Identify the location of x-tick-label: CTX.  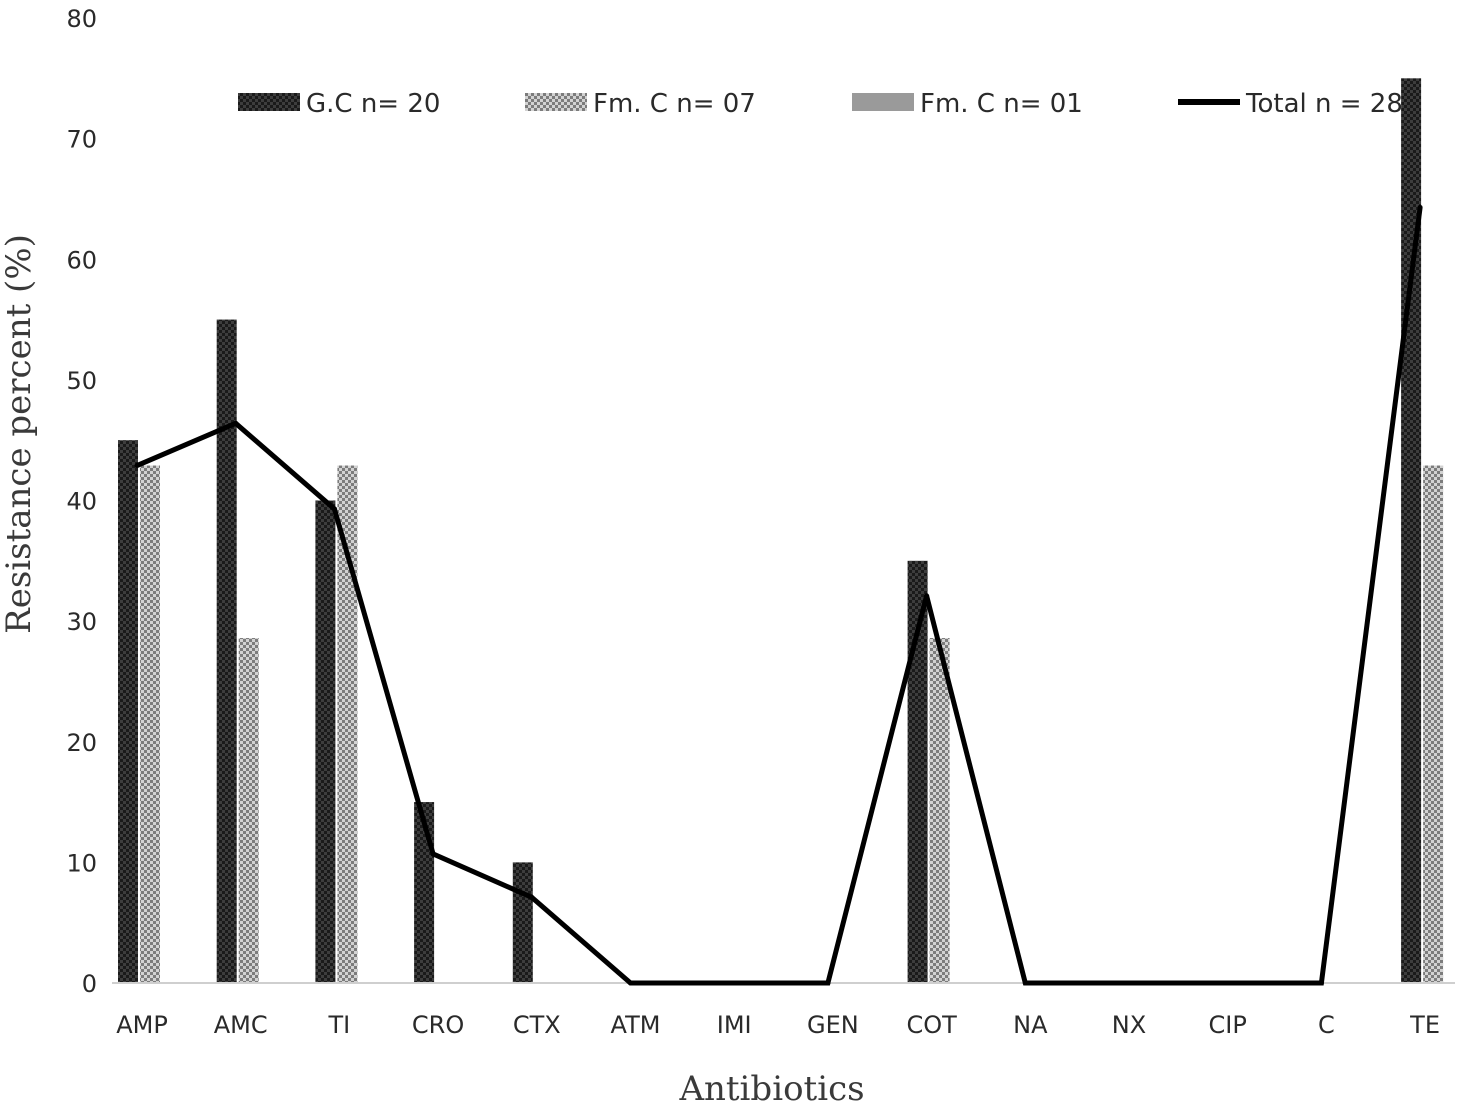
(537, 1025).